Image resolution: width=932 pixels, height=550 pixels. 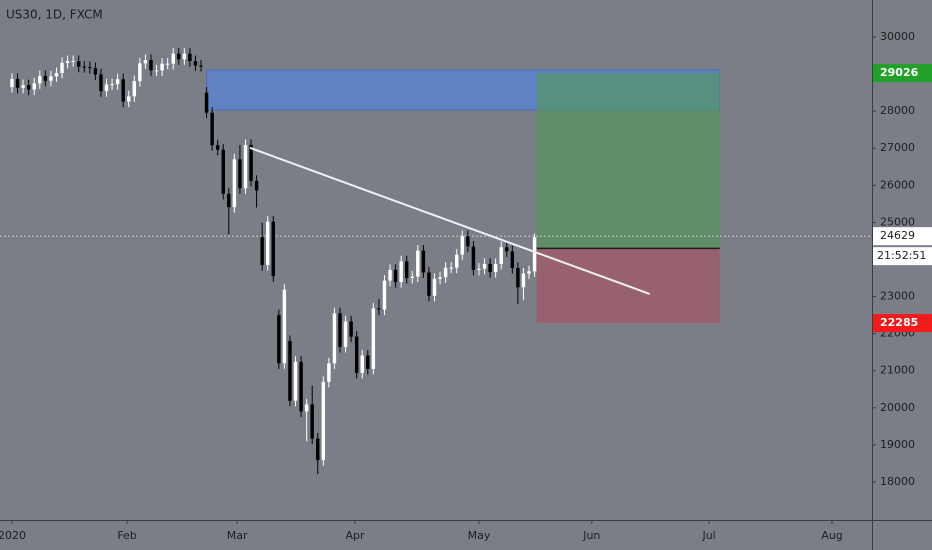 I want to click on x-tick-label: Jul, so click(x=708, y=535).